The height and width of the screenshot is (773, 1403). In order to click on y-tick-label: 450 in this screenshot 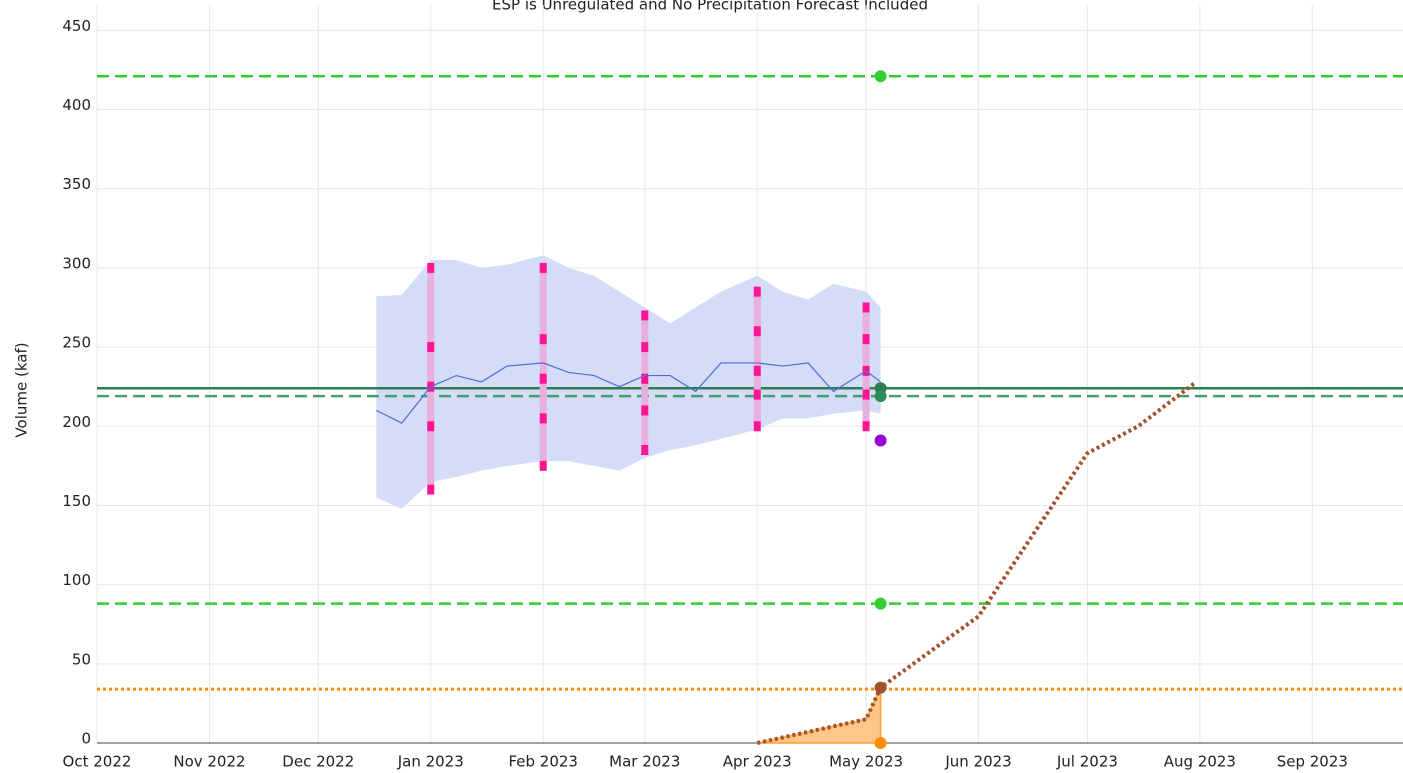, I will do `click(76, 26)`.